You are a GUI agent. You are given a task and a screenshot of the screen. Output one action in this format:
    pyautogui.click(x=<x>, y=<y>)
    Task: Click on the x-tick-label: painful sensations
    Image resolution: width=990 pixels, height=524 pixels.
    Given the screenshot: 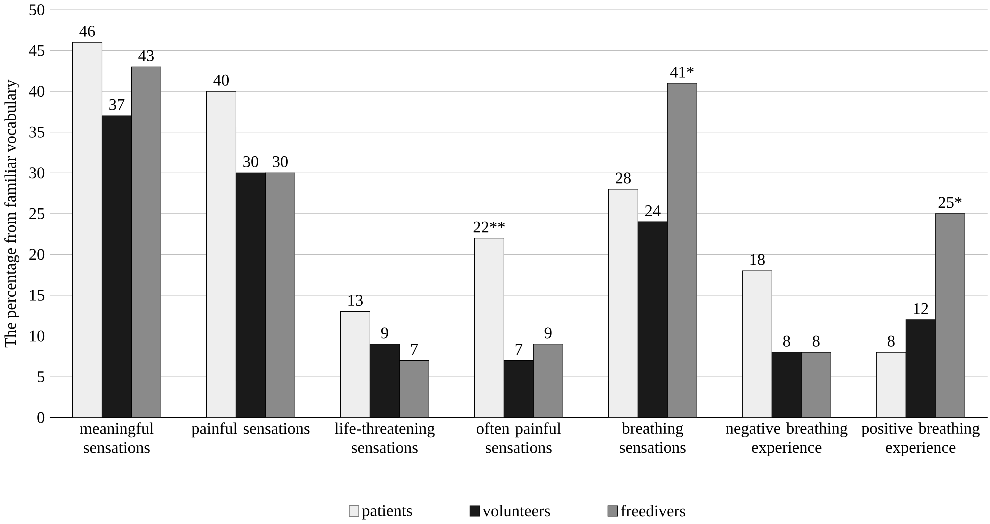 What is the action you would take?
    pyautogui.click(x=251, y=430)
    